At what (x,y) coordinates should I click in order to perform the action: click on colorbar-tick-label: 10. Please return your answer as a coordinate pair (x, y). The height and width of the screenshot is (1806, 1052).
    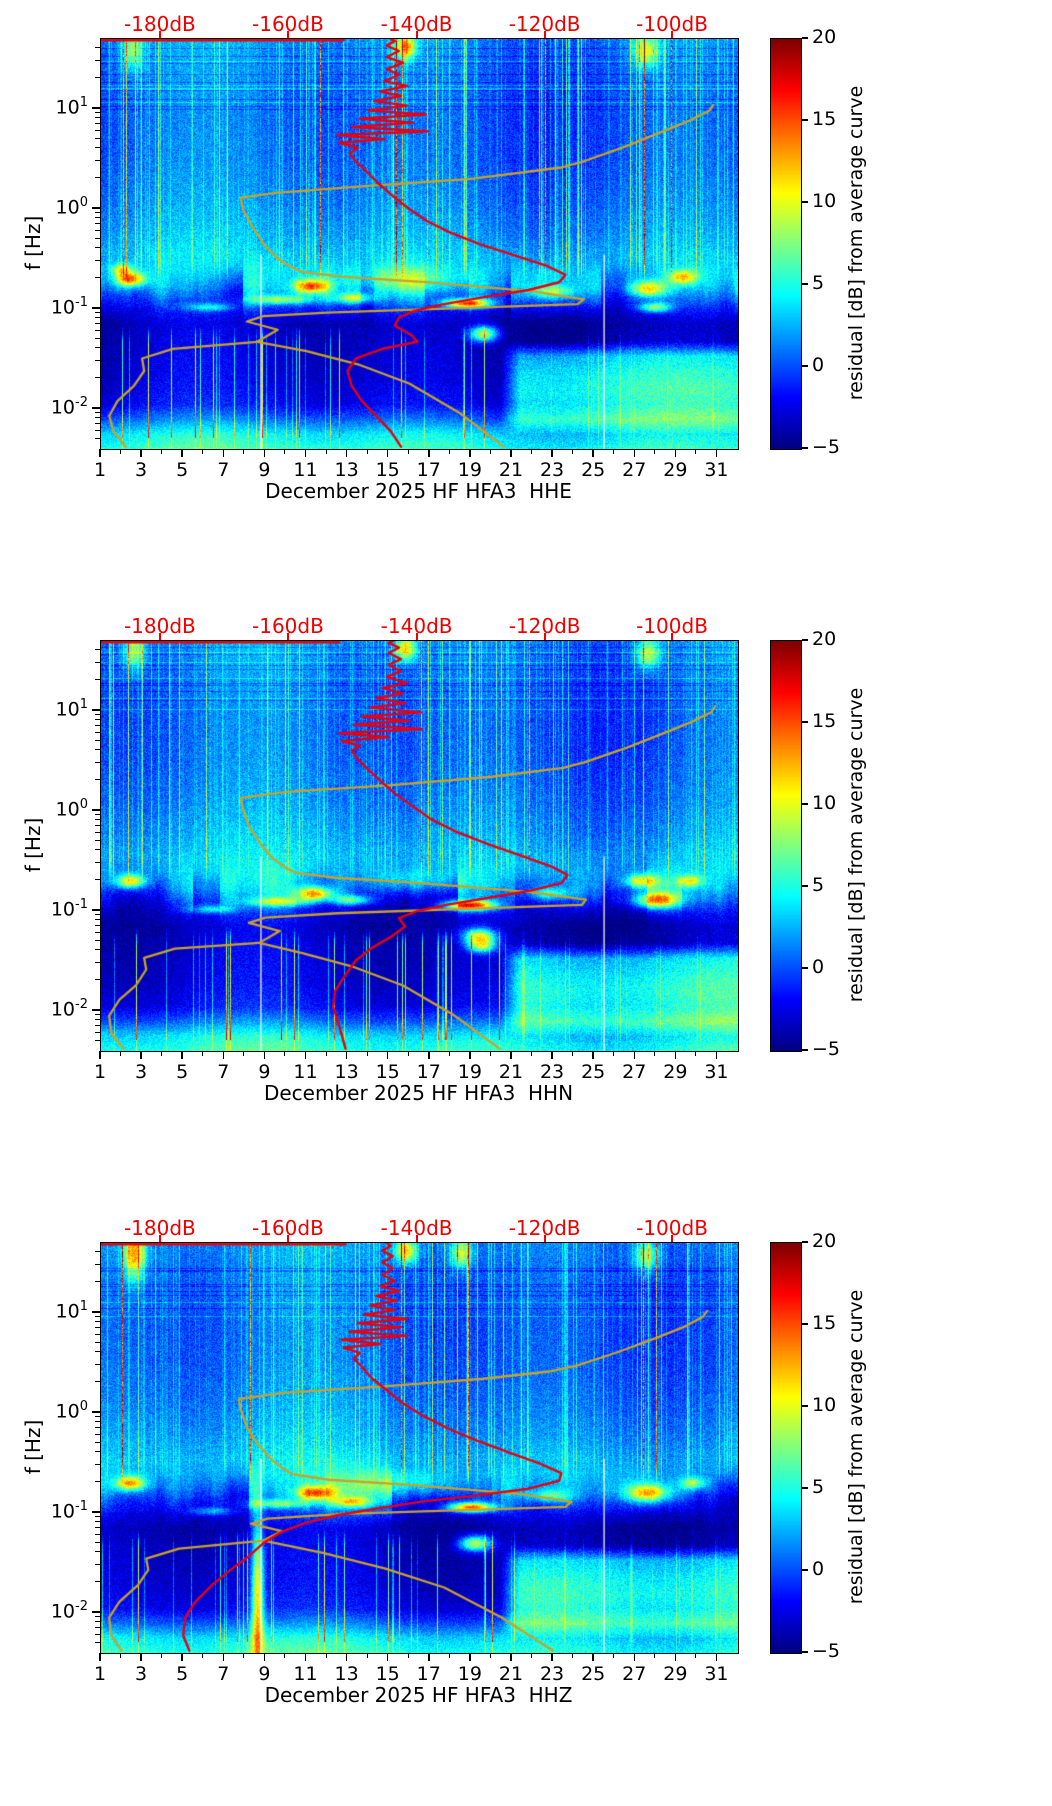
    Looking at the image, I should click on (824, 1405).